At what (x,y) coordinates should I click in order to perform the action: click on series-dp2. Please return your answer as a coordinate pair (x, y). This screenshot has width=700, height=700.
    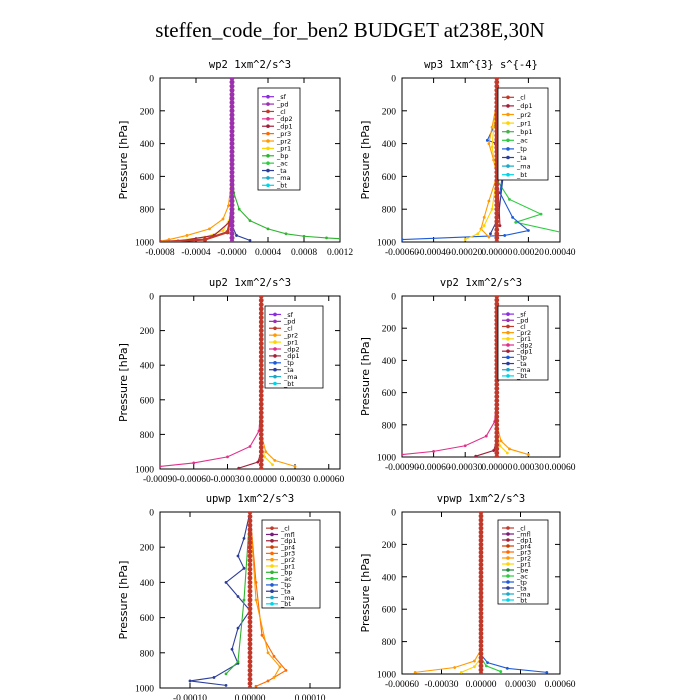
    Looking at the image, I should click on (450, 376).